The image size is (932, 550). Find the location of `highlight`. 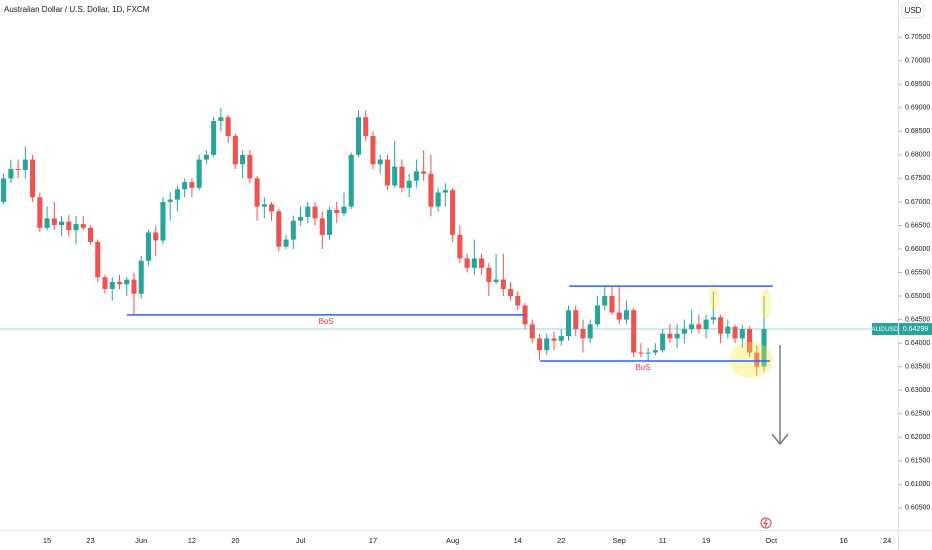

highlight is located at coordinates (766, 304).